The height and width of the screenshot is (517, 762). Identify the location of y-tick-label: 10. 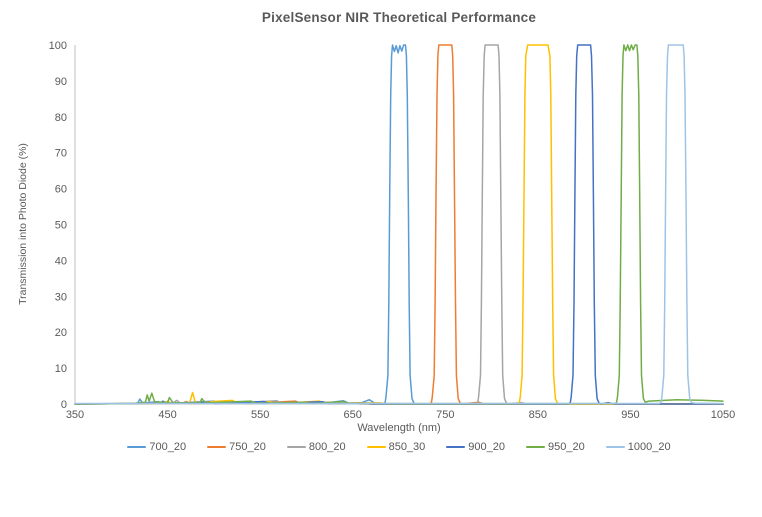
(61, 369).